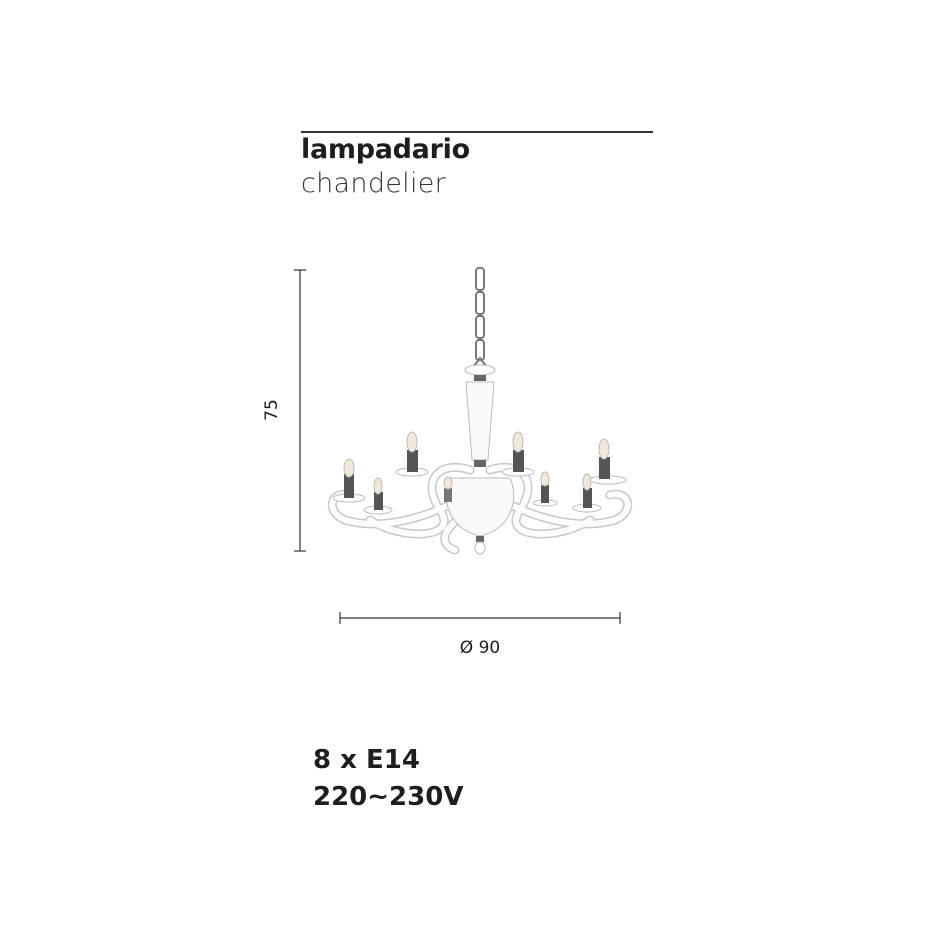 Image resolution: width=950 pixels, height=950 pixels. I want to click on product-title-italian: lampadario, so click(385, 149).